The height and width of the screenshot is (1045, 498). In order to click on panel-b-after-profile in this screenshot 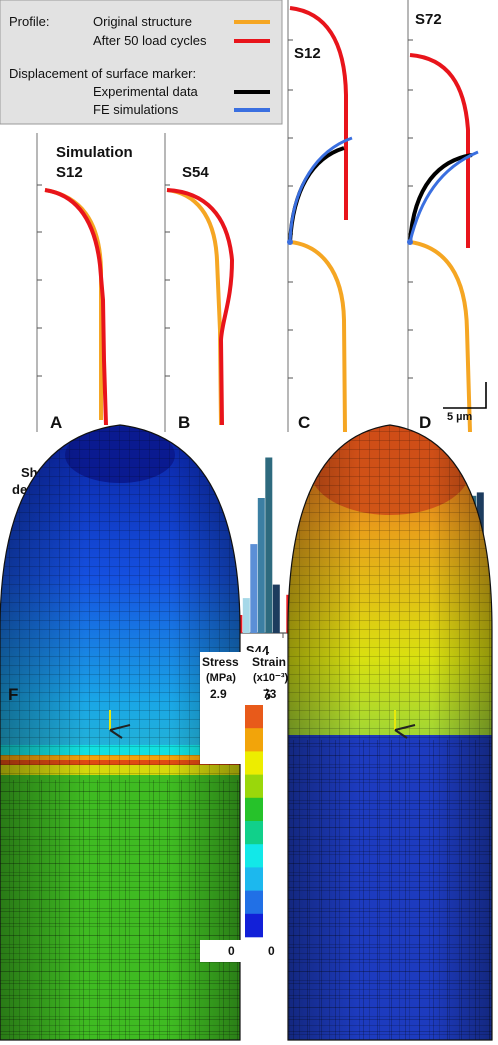, I will do `click(200, 307)`.